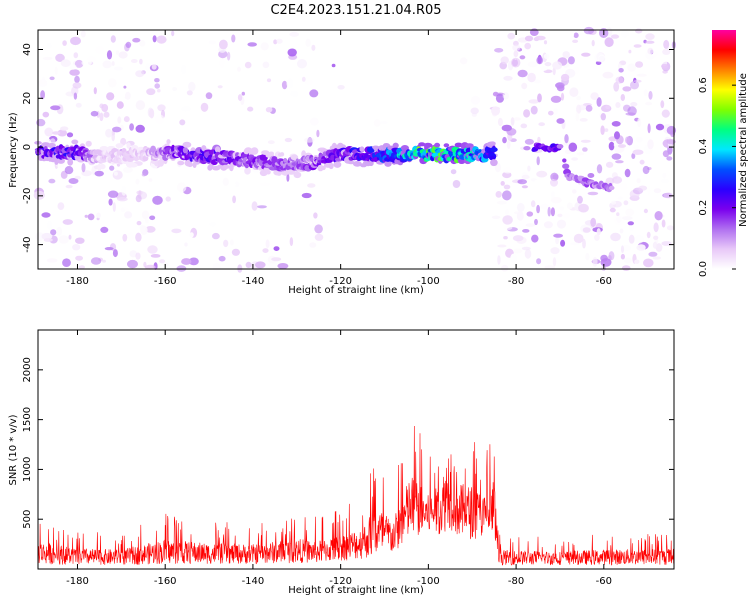 Image resolution: width=750 pixels, height=600 pixels. I want to click on spectrogram-x-tick-label: -160, so click(165, 281).